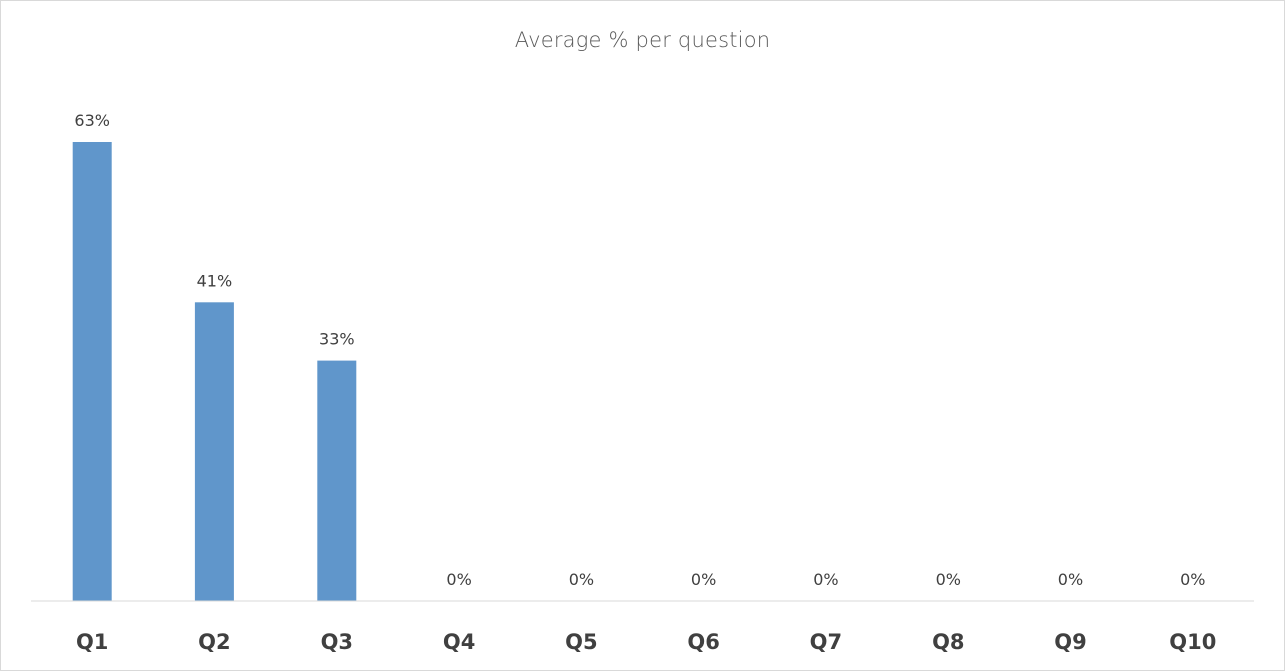 The height and width of the screenshot is (671, 1285). I want to click on data-label-q1: 63%, so click(92, 120).